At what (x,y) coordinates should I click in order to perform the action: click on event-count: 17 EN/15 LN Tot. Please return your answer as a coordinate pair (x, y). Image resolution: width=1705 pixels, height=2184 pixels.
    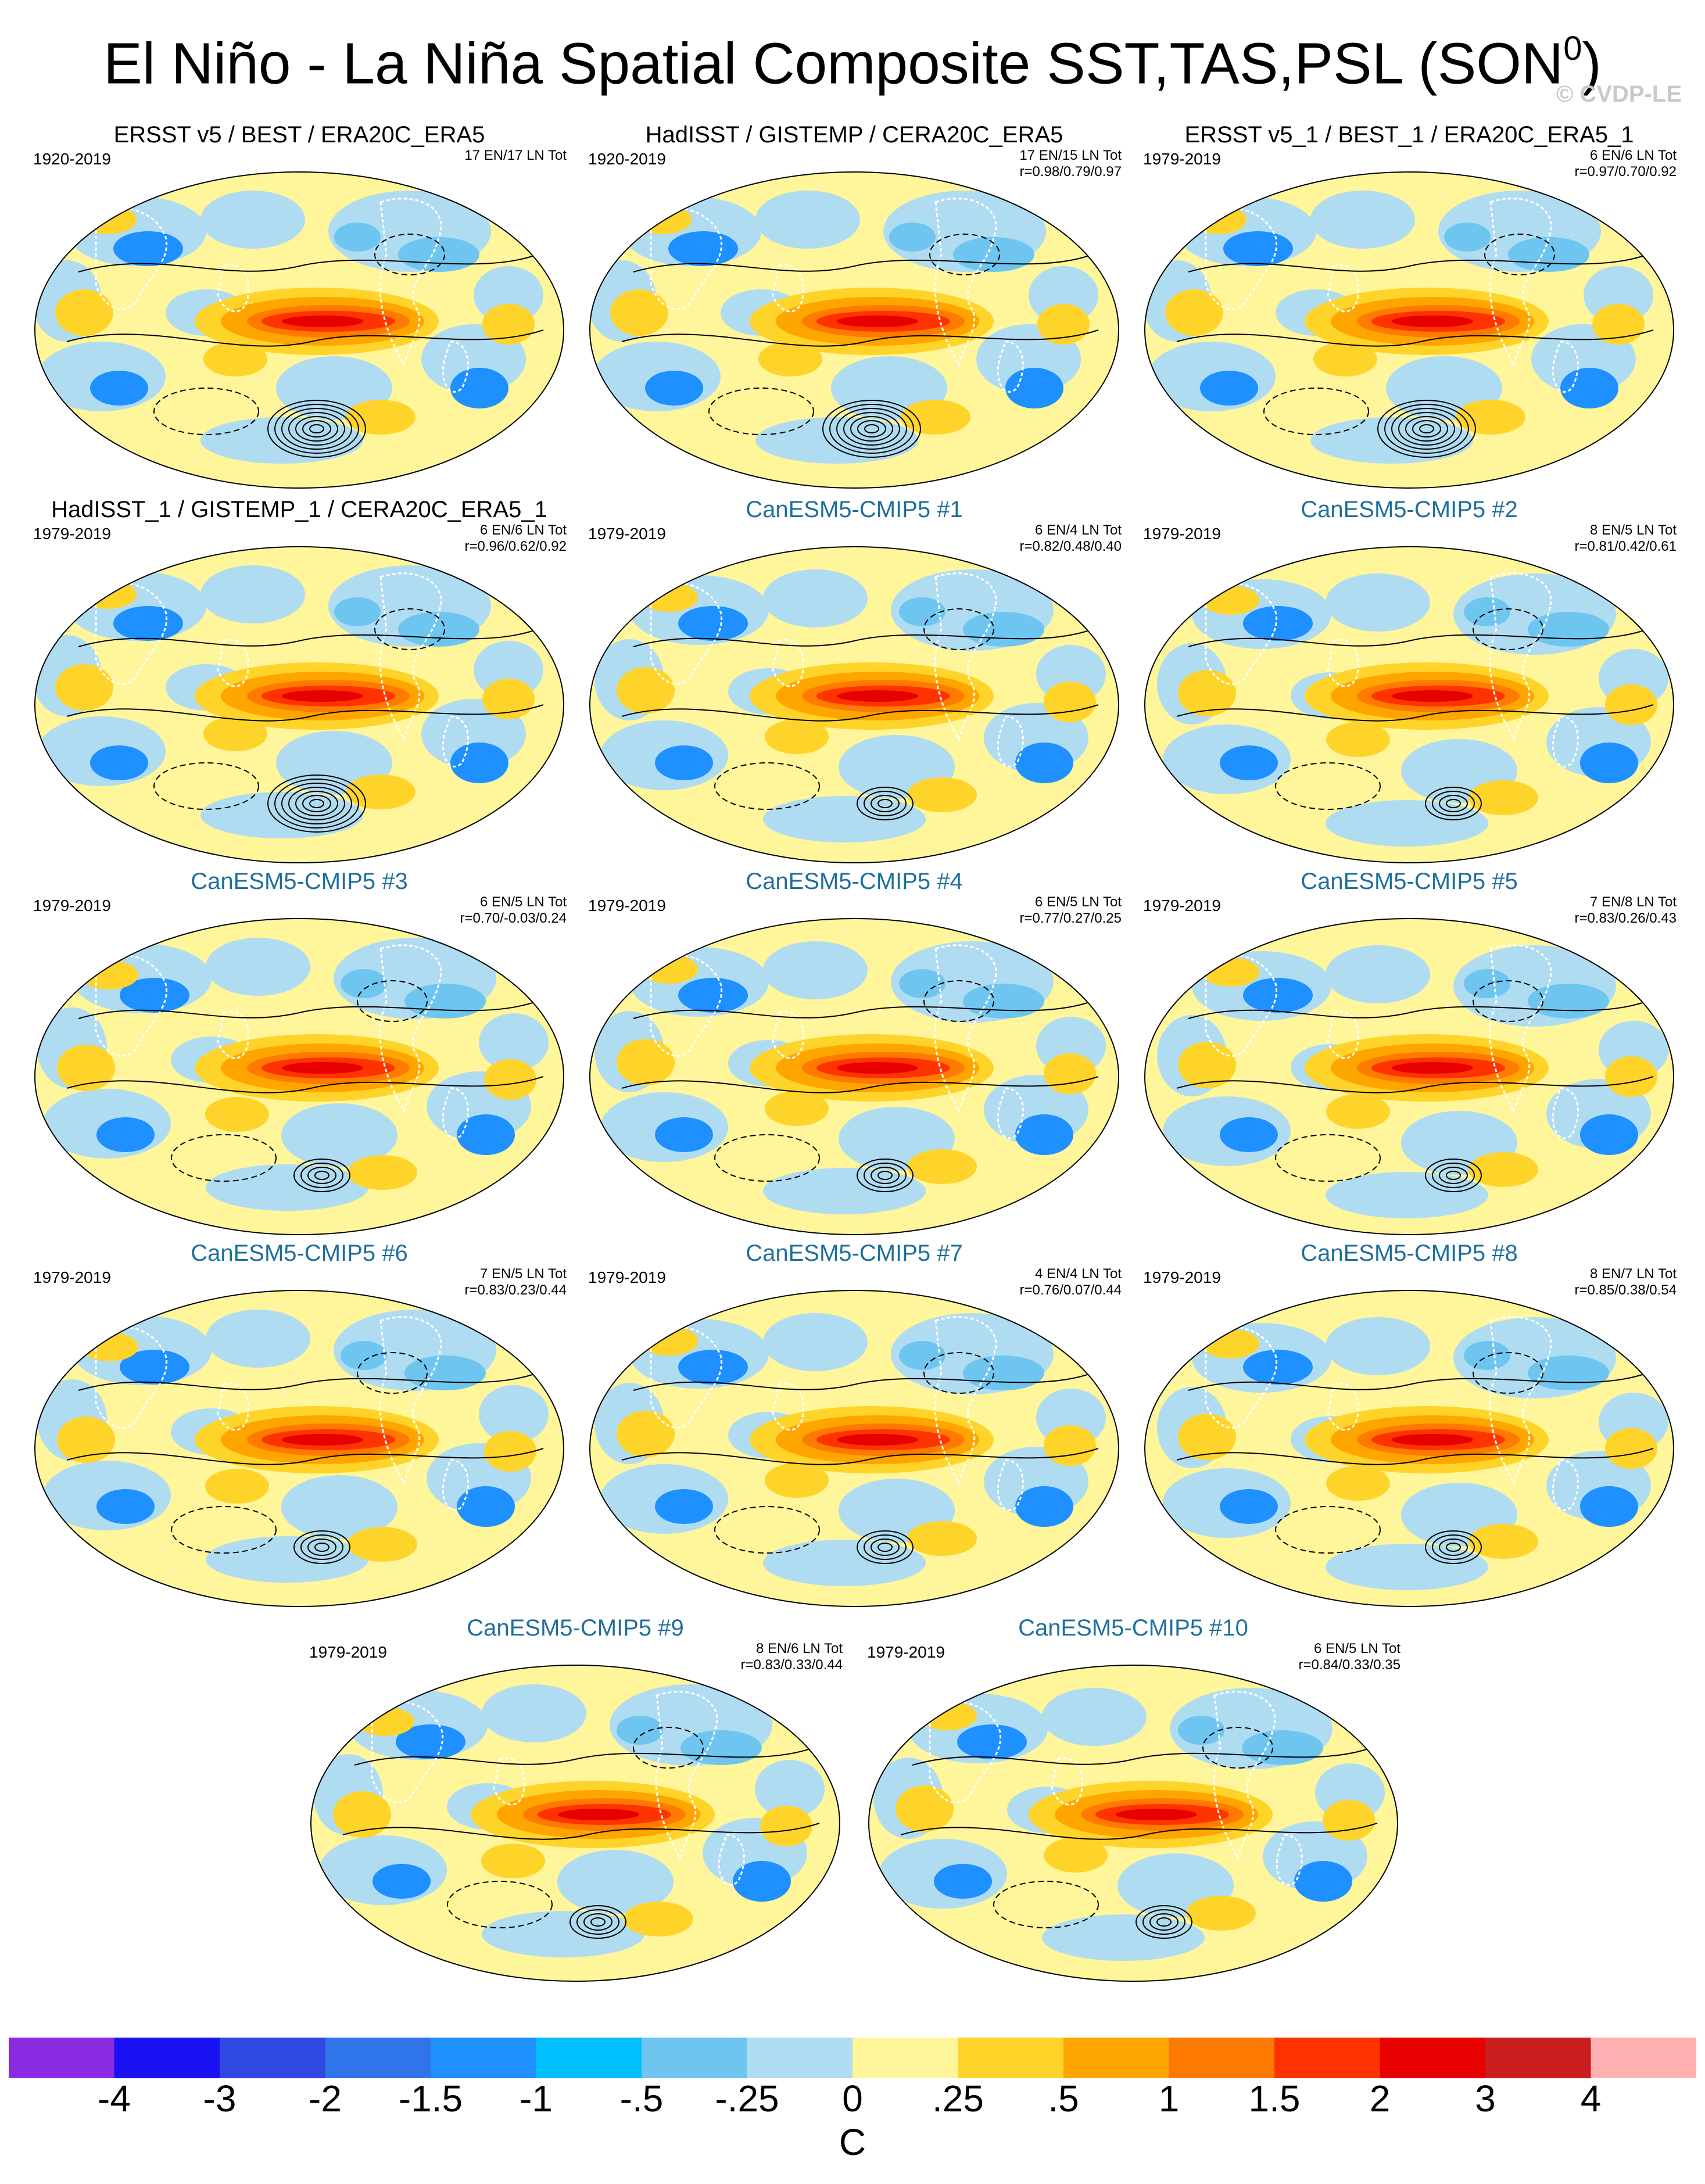
    Looking at the image, I should click on (1070, 156).